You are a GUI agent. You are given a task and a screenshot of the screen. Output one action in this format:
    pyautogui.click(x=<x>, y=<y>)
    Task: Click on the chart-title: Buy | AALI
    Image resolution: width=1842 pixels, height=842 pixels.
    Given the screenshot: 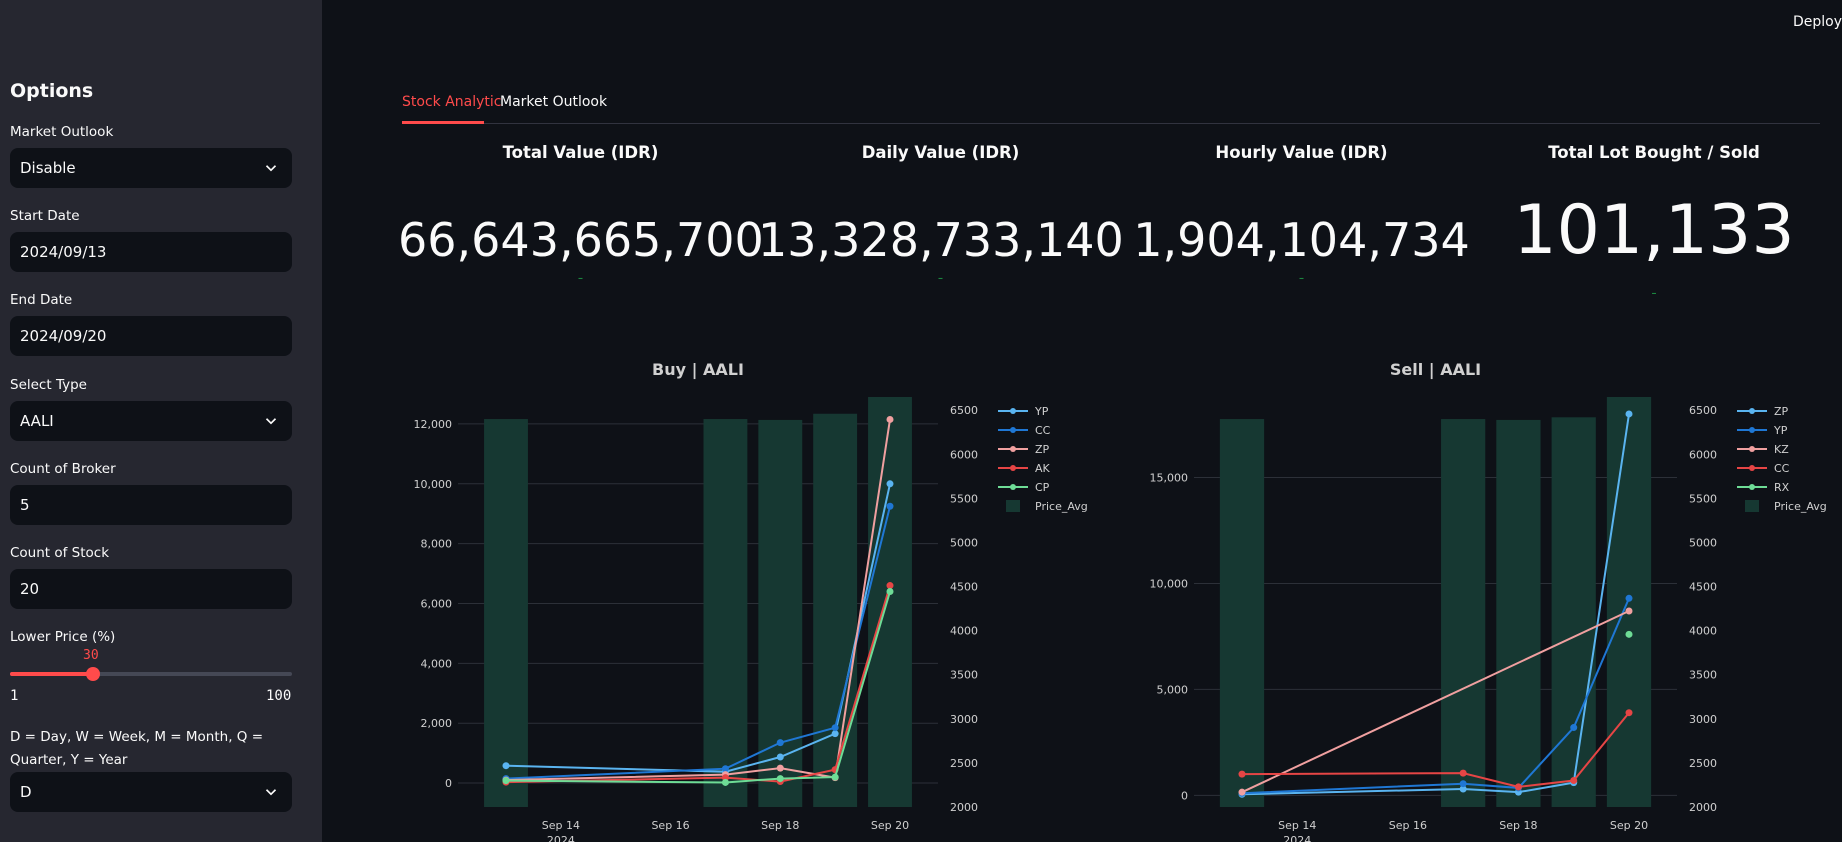 What is the action you would take?
    pyautogui.click(x=698, y=370)
    